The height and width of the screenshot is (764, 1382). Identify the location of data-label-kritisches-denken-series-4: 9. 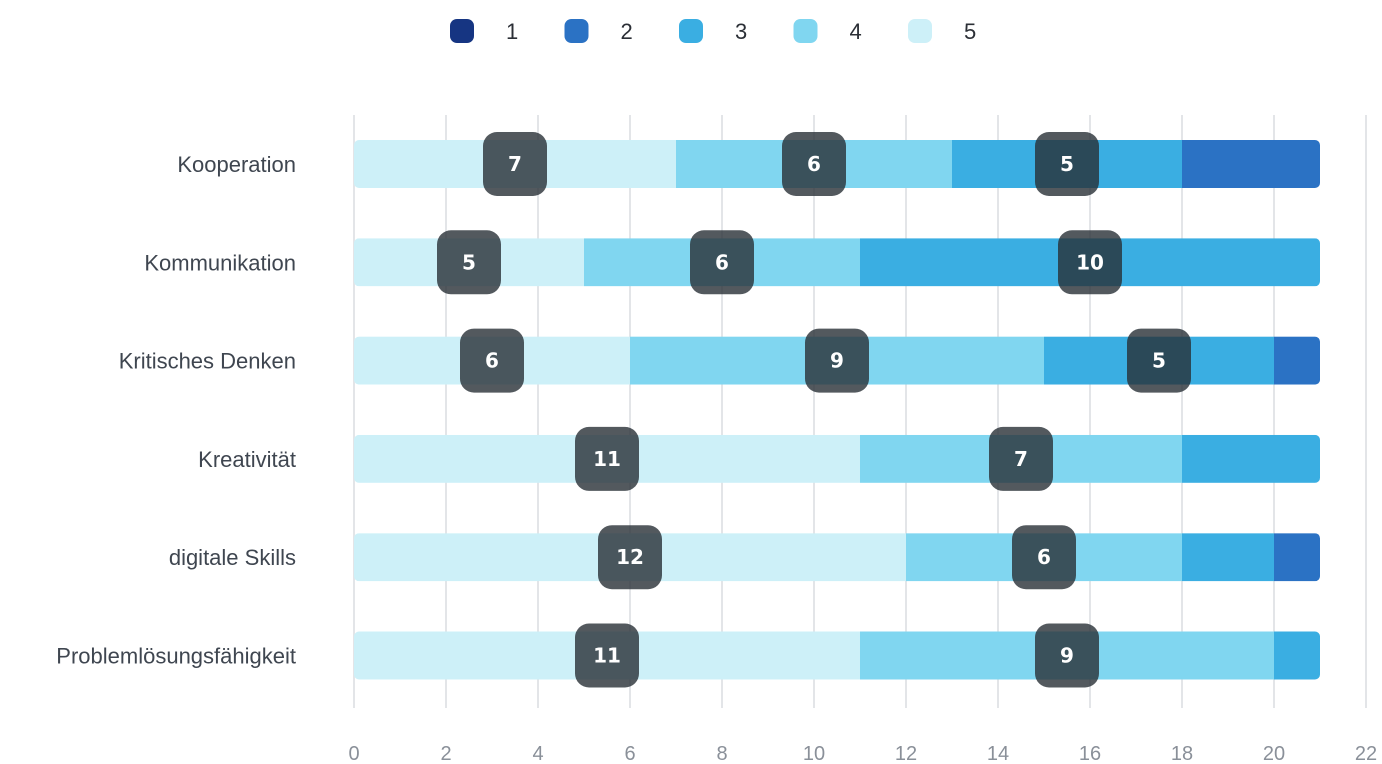
(837, 360).